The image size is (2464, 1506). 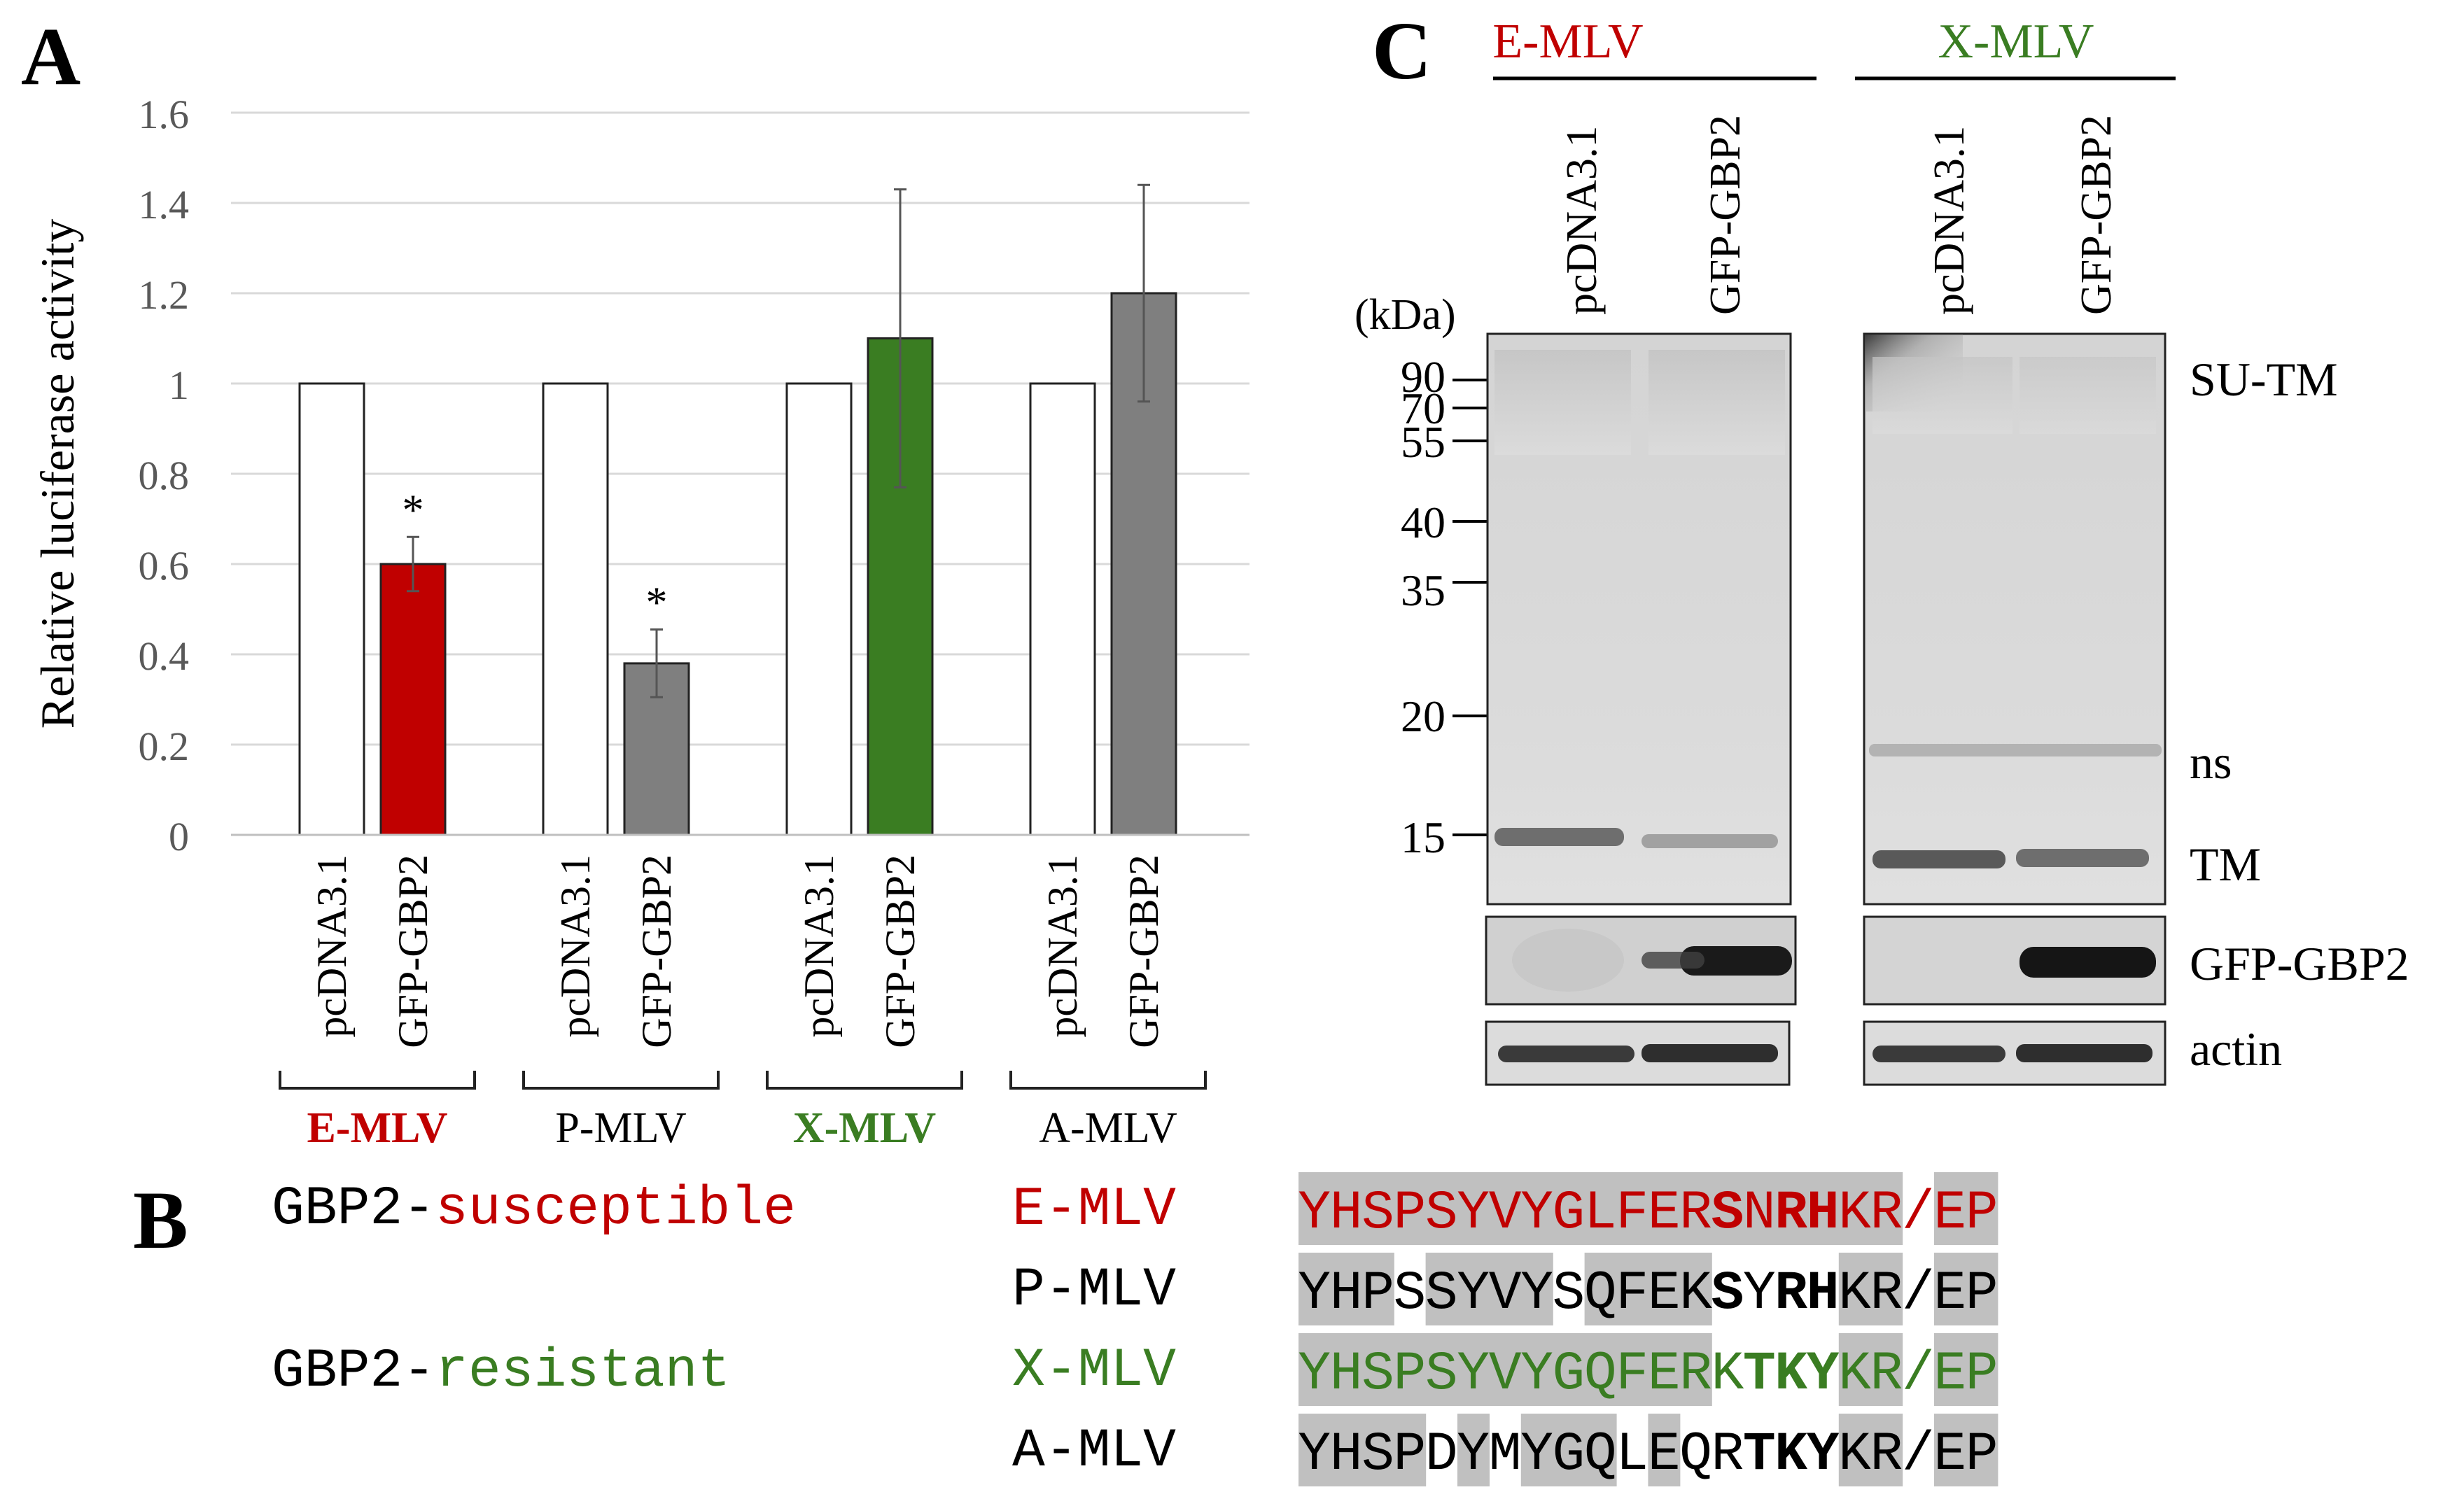 I want to click on residue: K, so click(x=1854, y=1455).